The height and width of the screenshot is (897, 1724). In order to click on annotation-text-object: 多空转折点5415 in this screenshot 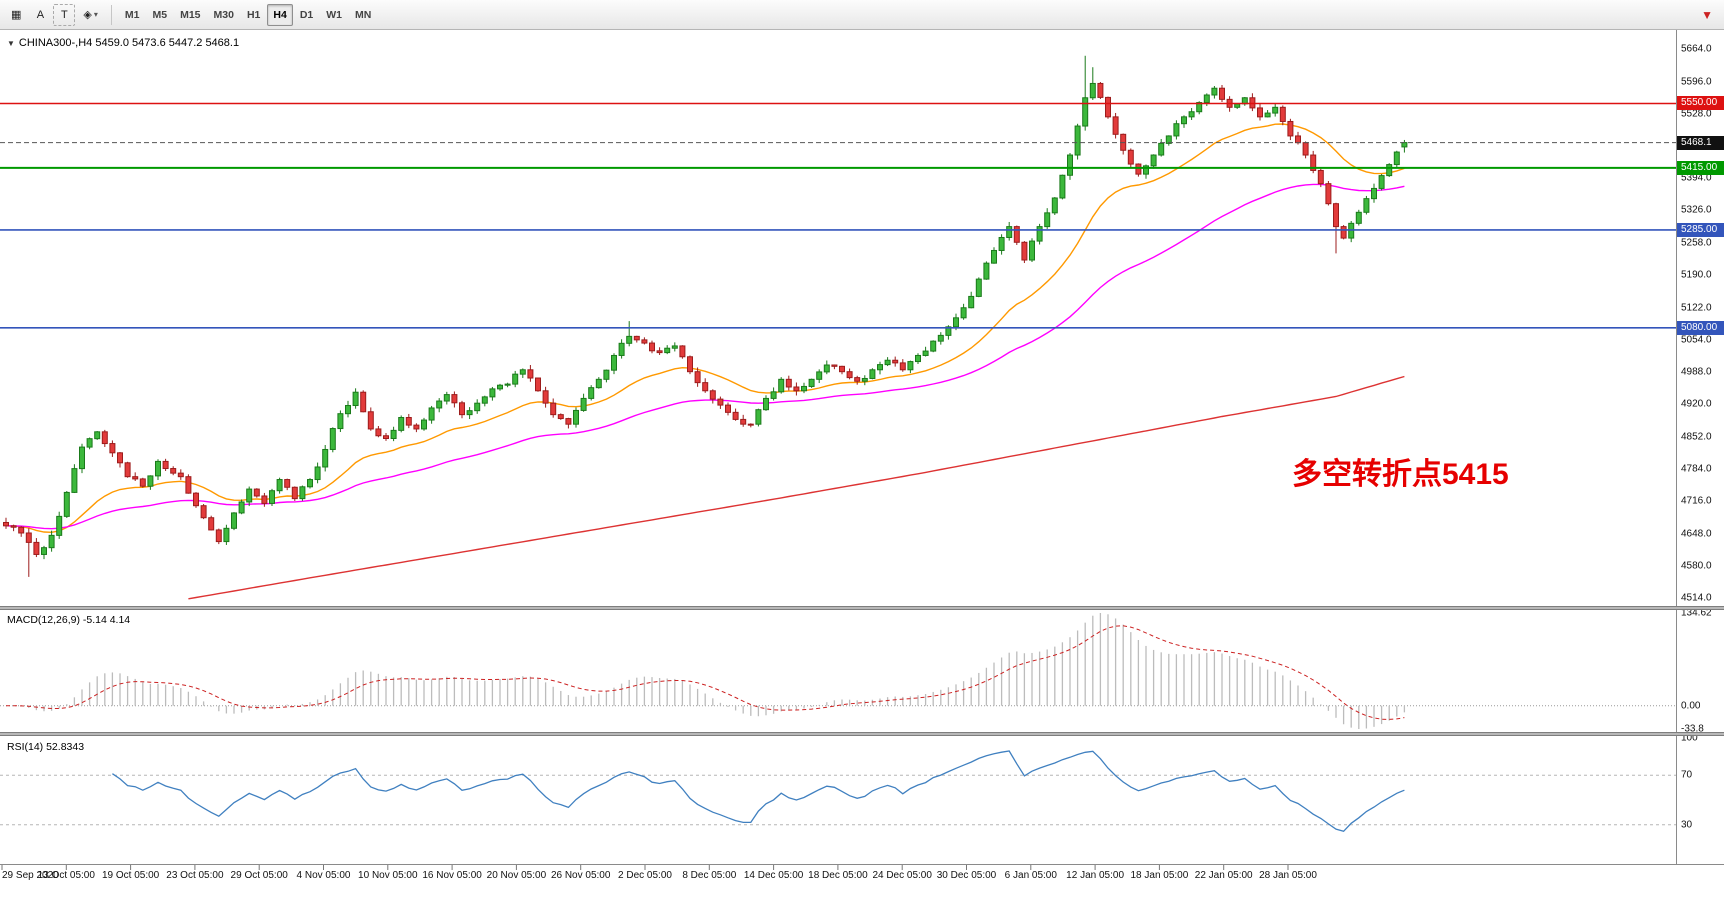, I will do `click(1400, 474)`.